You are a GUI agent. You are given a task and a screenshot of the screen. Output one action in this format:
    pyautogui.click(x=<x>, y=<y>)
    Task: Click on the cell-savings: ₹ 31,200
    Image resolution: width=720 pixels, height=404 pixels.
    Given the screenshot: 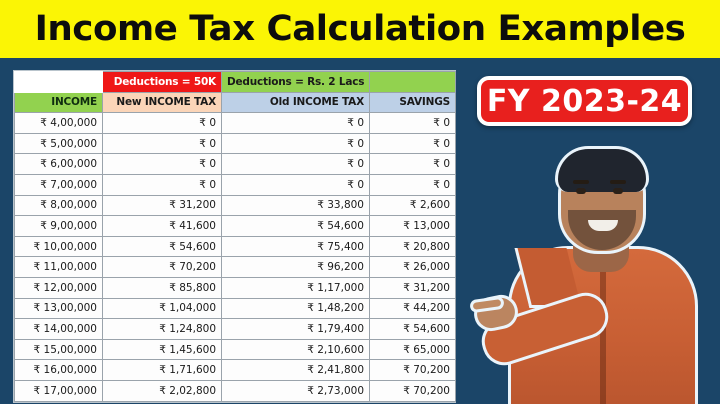 What is the action you would take?
    pyautogui.click(x=412, y=287)
    